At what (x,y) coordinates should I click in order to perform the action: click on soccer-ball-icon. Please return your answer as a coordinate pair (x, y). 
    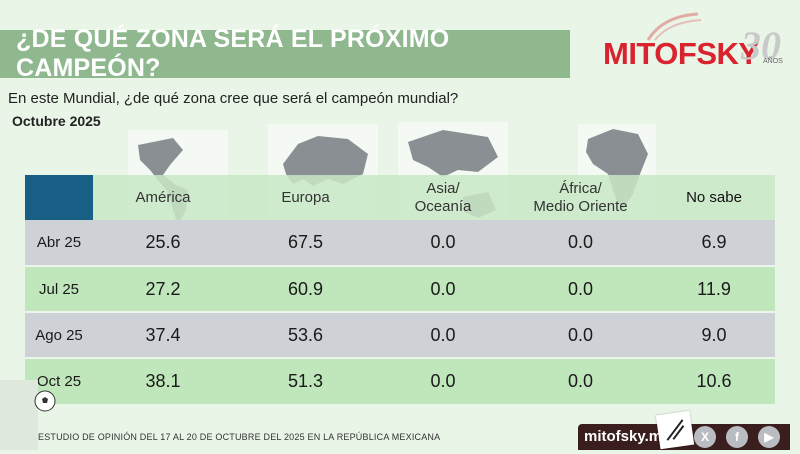
    Looking at the image, I should click on (45, 401).